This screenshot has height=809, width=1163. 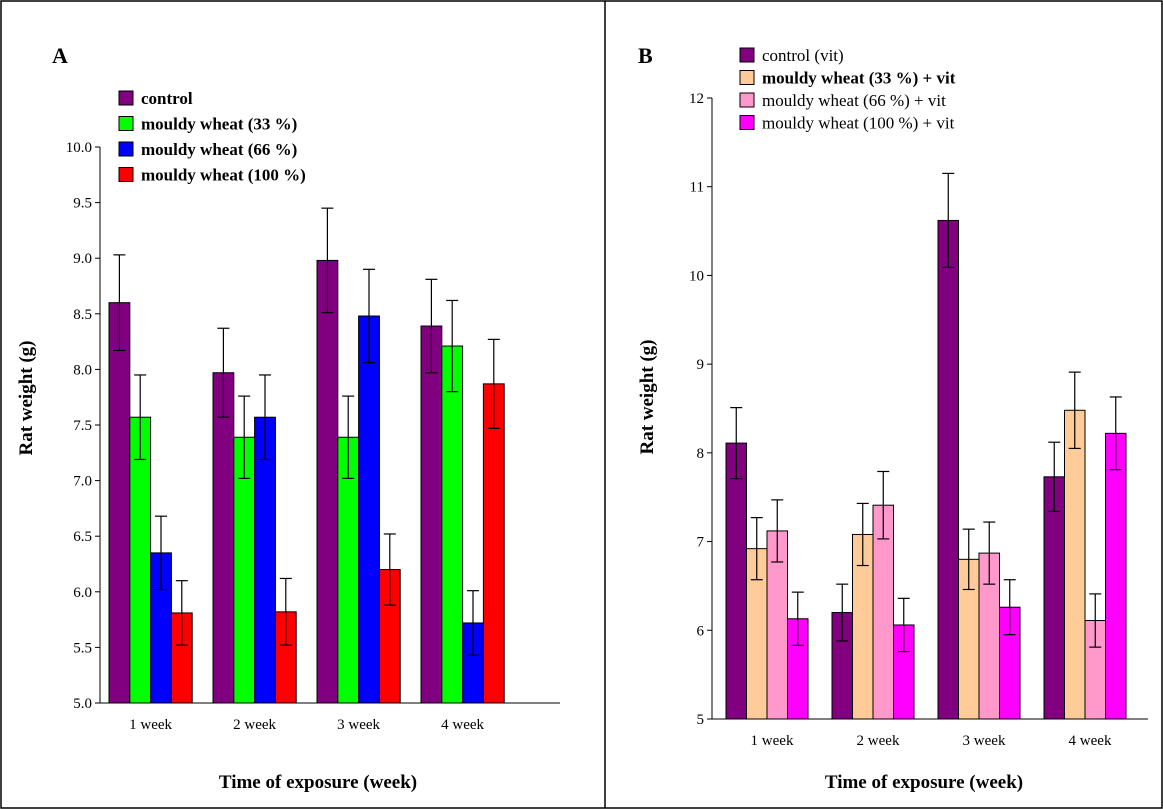 What do you see at coordinates (854, 100) in the screenshot?
I see `legend-label: mouldy wheat (66 %) + vit` at bounding box center [854, 100].